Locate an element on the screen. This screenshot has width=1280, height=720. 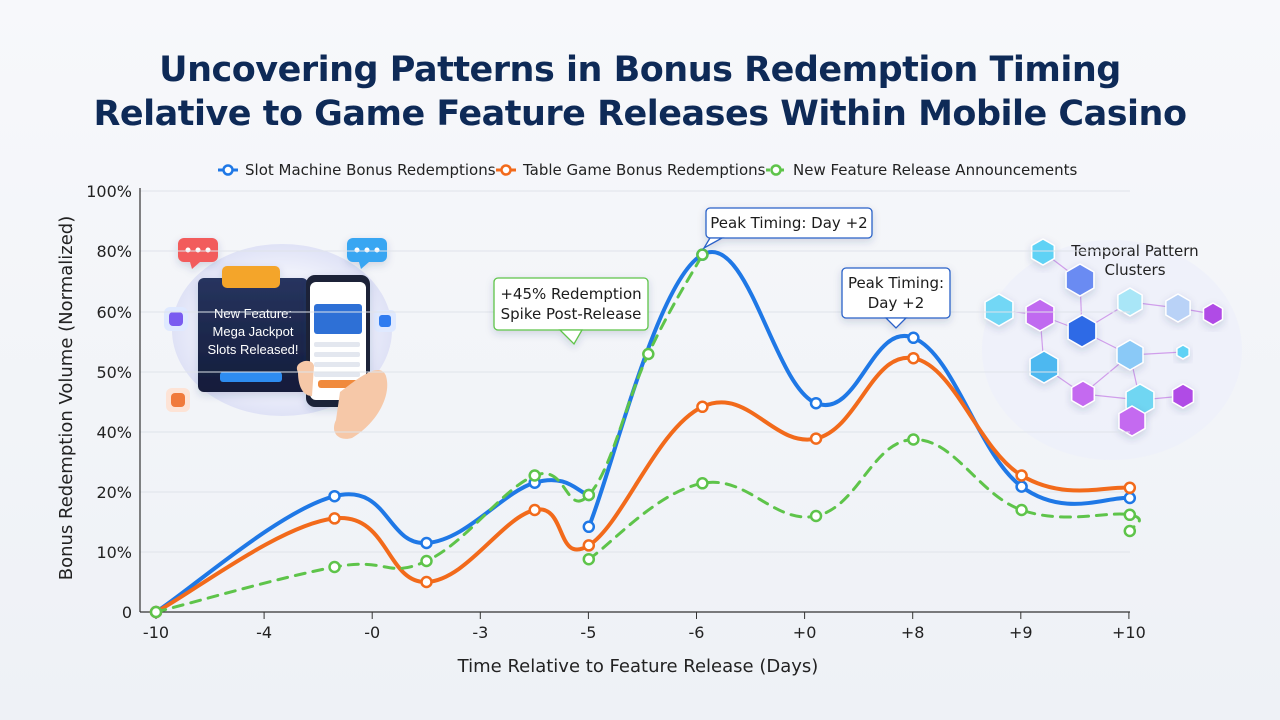
callout-box is located at coordinates (789, 223).